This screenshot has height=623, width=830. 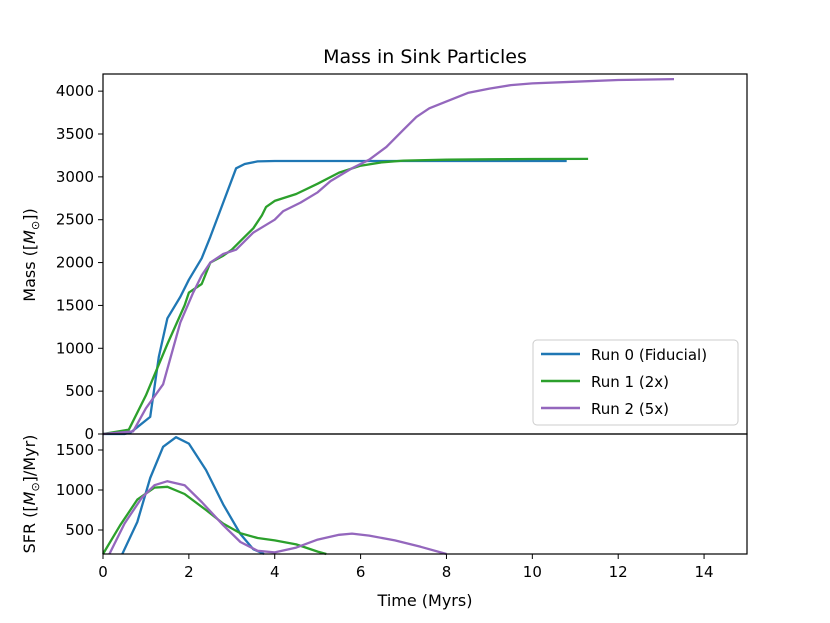 I want to click on bottom-series-lines, so click(x=274, y=496).